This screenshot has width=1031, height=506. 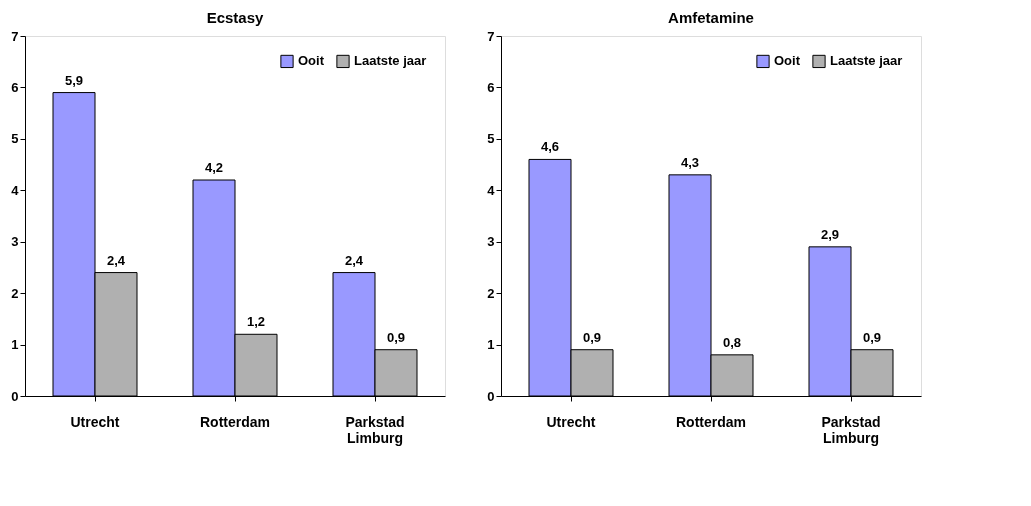 What do you see at coordinates (732, 342) in the screenshot?
I see `data-label: 0,8` at bounding box center [732, 342].